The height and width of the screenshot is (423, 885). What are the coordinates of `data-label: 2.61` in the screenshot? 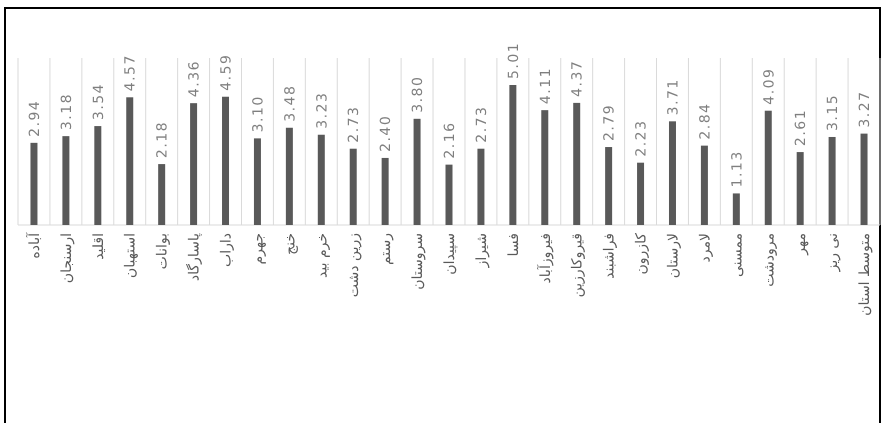 It's located at (801, 127).